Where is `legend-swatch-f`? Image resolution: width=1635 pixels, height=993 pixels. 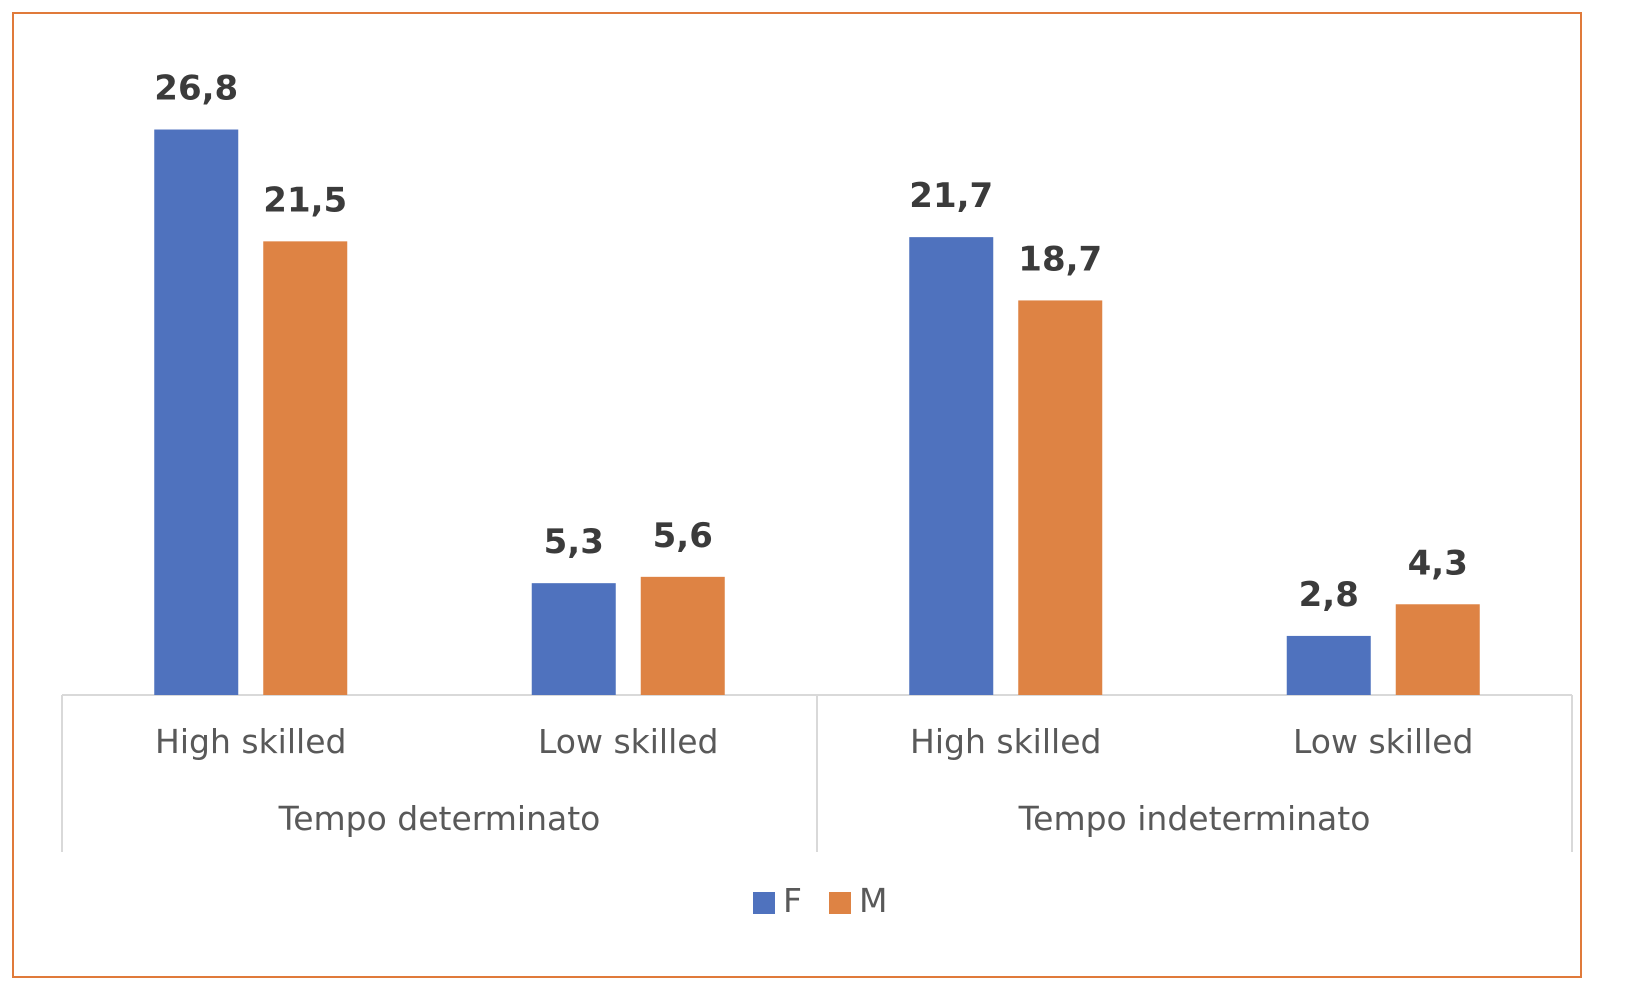 legend-swatch-f is located at coordinates (764, 903).